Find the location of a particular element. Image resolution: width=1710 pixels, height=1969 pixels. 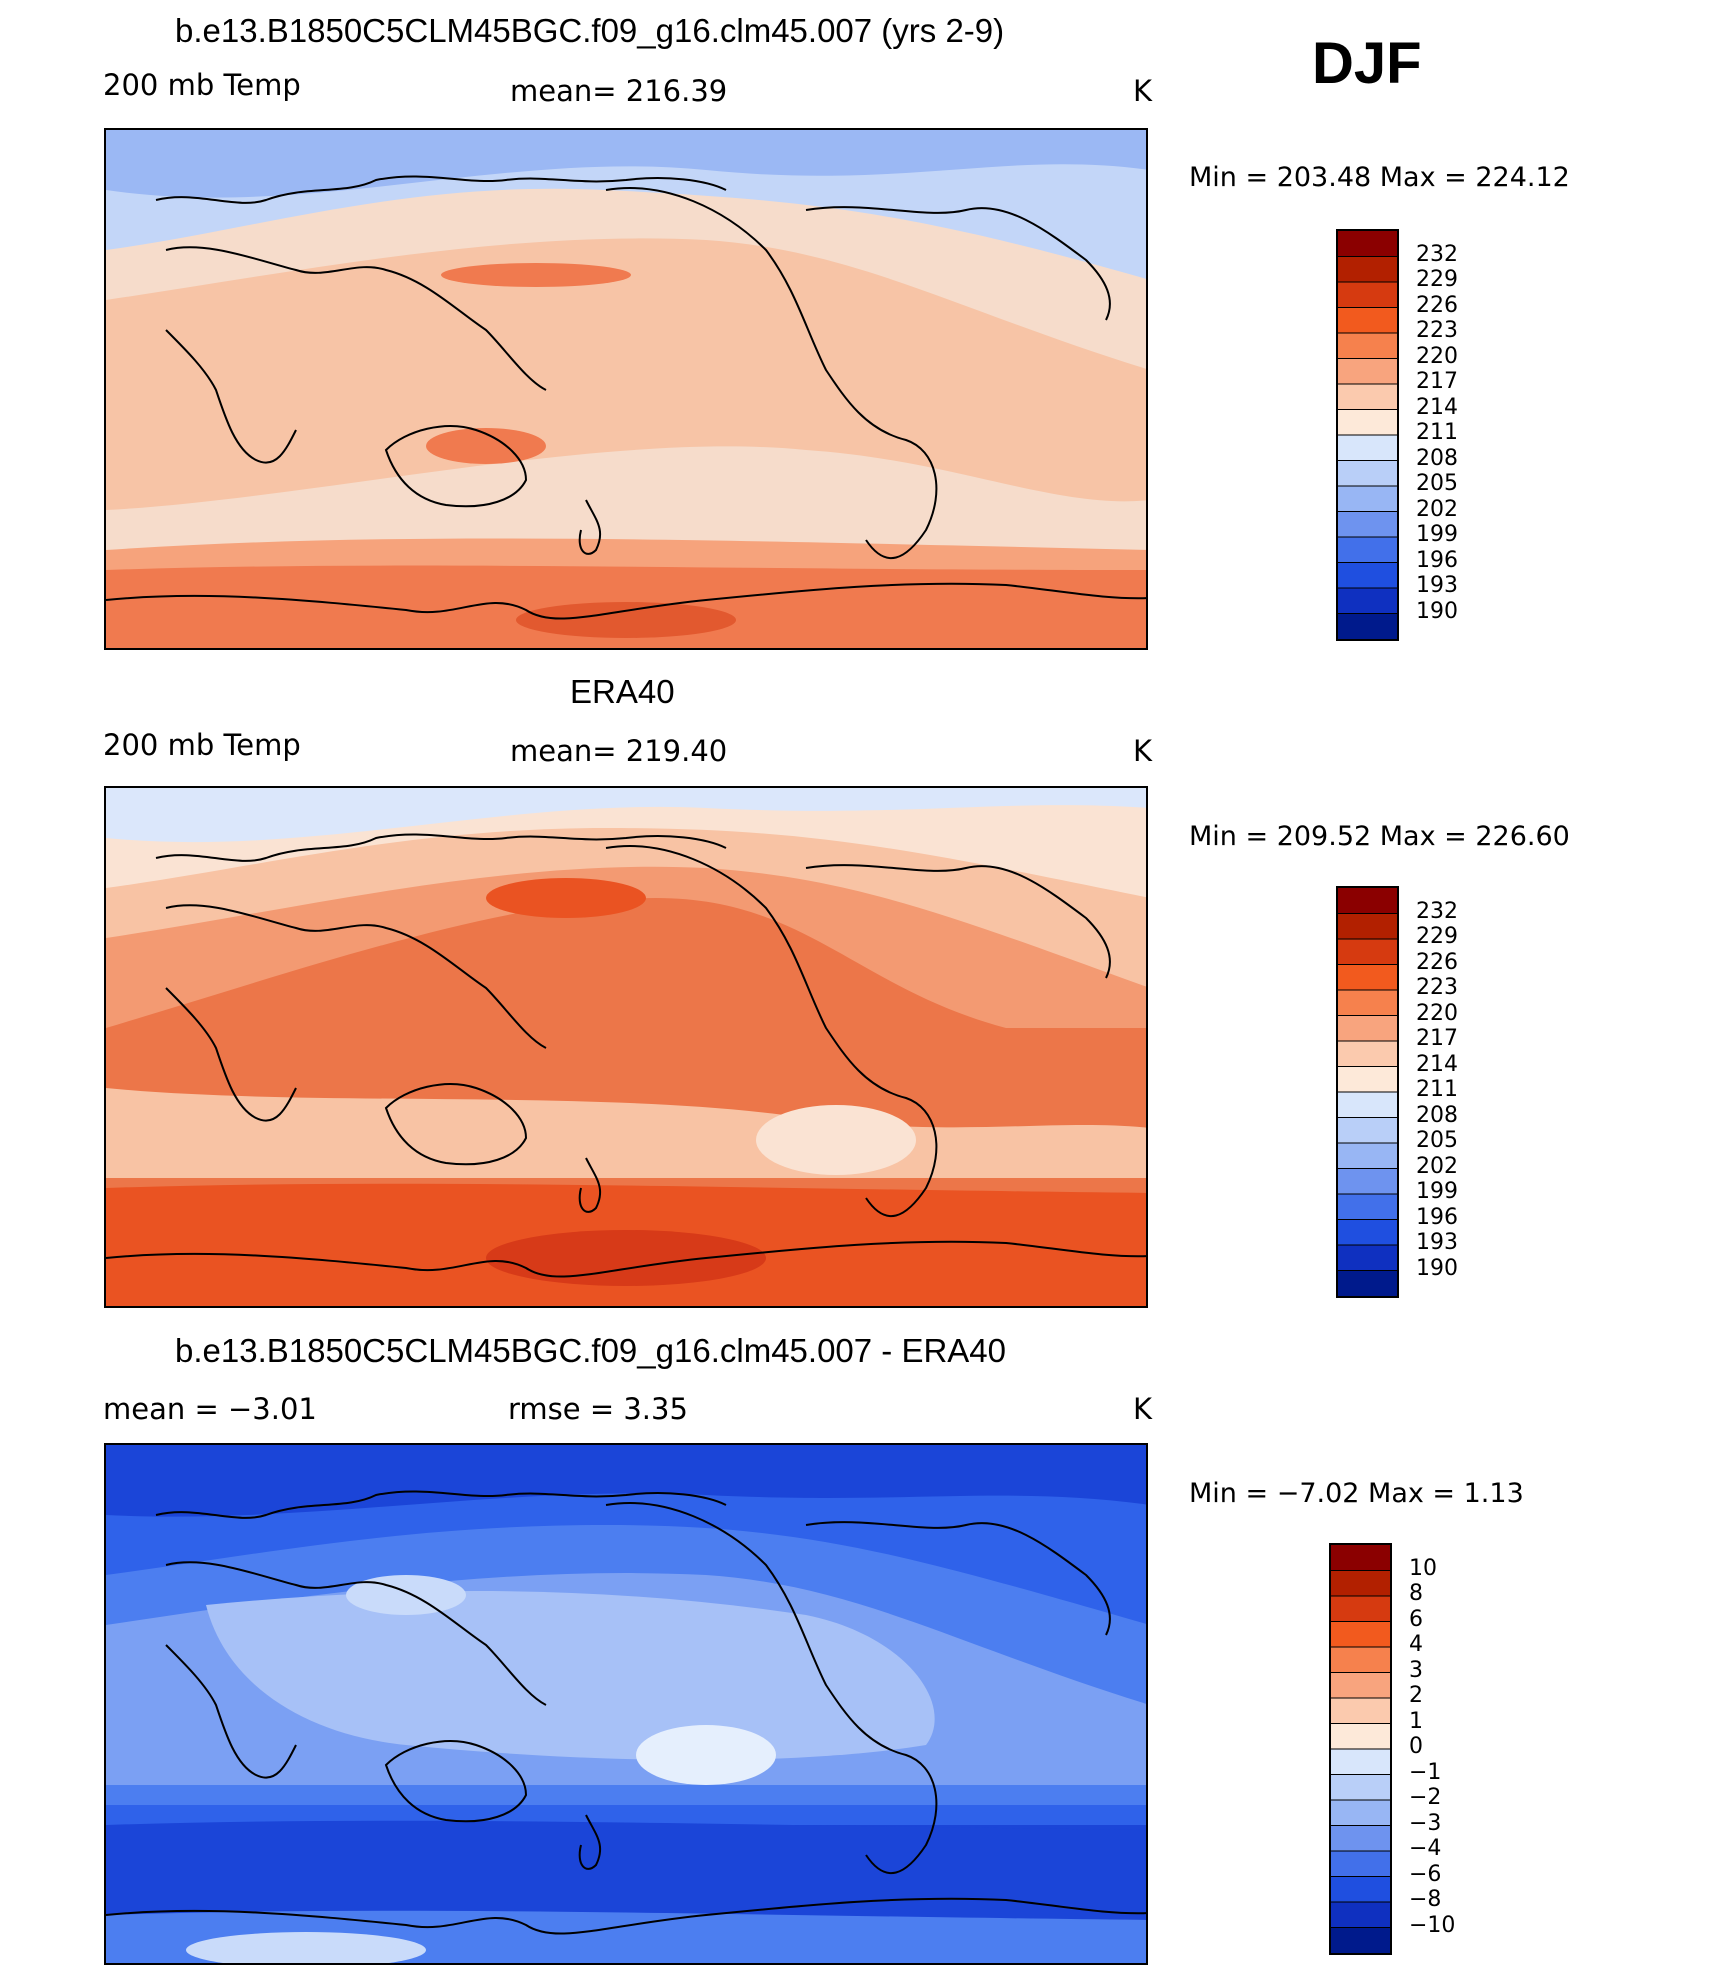

panel1-variable-label: 200 mb Temp is located at coordinates (202, 85).